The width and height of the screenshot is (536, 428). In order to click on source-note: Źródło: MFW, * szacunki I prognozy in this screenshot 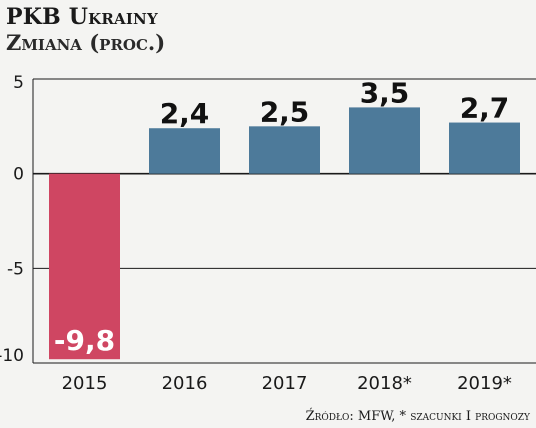, I will do `click(417, 416)`.